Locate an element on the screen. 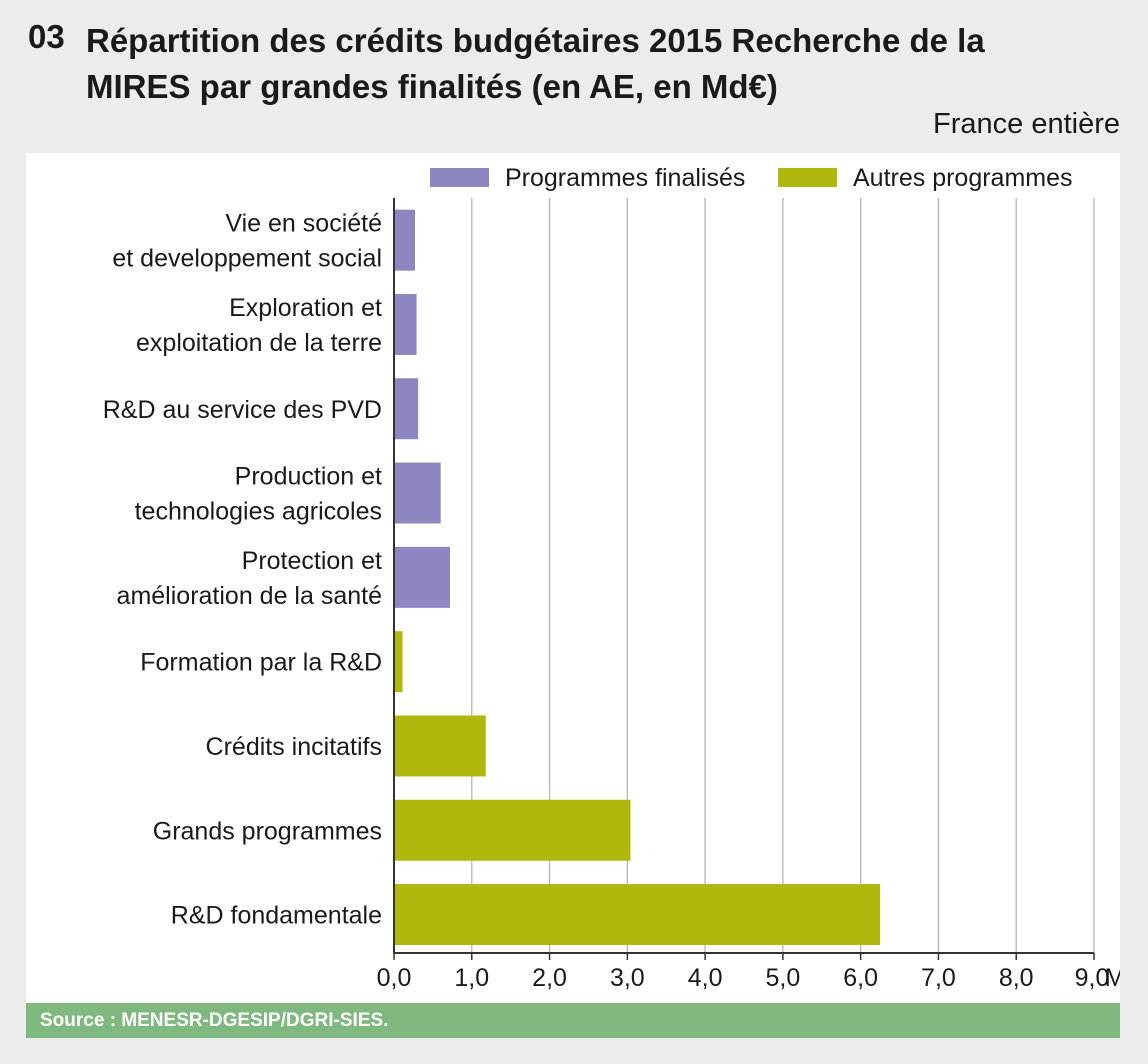  x-axis-unit: Md€ is located at coordinates (1112, 978).